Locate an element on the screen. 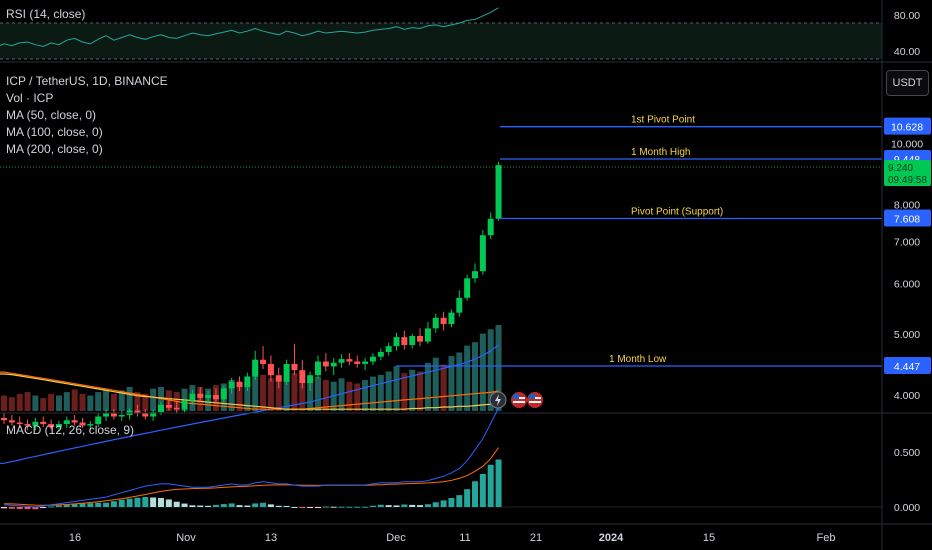  pivot-label: 1st Pivot Point is located at coordinates (663, 120).